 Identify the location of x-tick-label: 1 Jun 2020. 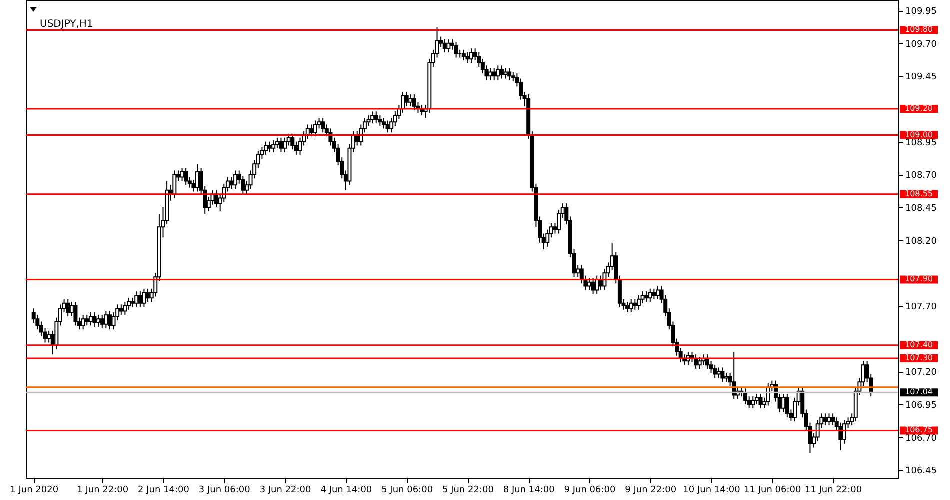
(34, 491).